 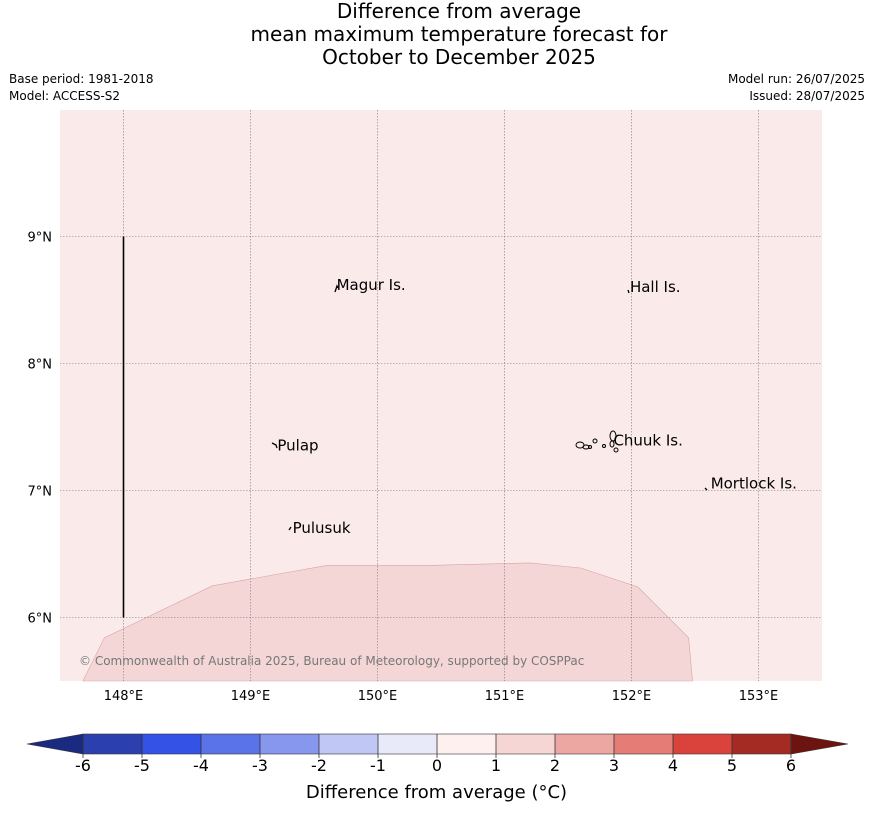 What do you see at coordinates (274, 445) in the screenshot?
I see `pulap-island-outline` at bounding box center [274, 445].